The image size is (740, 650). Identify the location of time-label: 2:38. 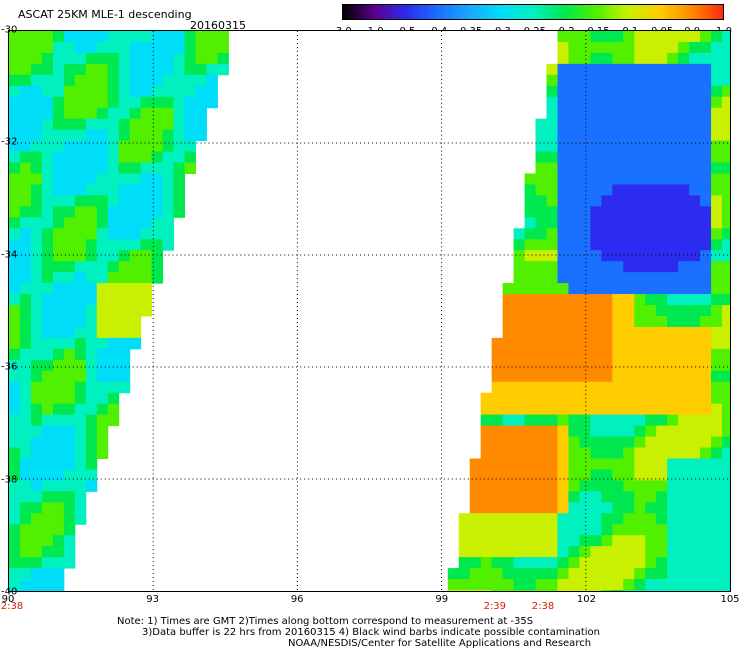
(543, 606).